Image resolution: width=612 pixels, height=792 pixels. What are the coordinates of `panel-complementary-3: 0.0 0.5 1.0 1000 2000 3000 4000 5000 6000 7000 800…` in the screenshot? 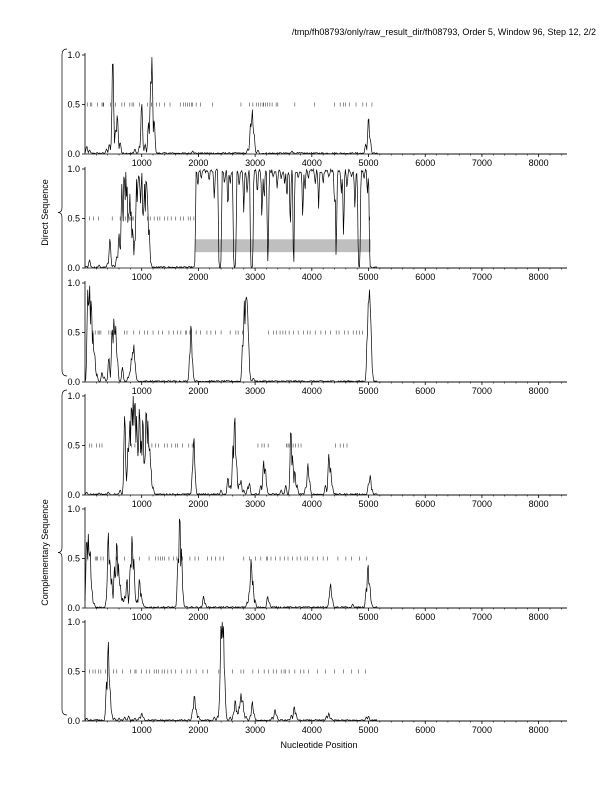 It's located at (317, 676).